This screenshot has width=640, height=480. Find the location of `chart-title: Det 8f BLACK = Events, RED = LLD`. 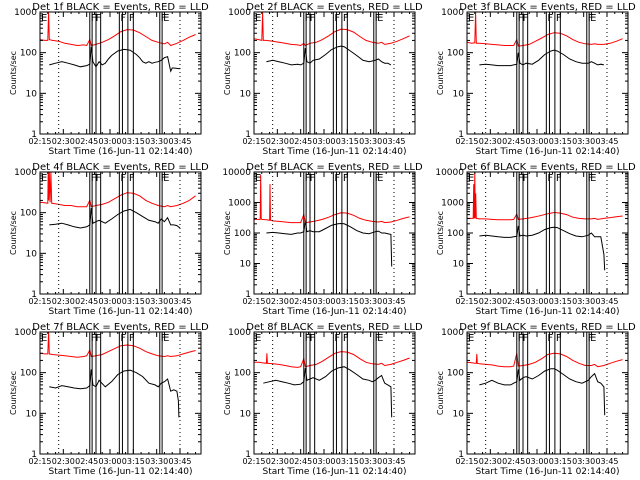

chart-title: Det 8f BLACK = Events, RED = LLD is located at coordinates (334, 327).